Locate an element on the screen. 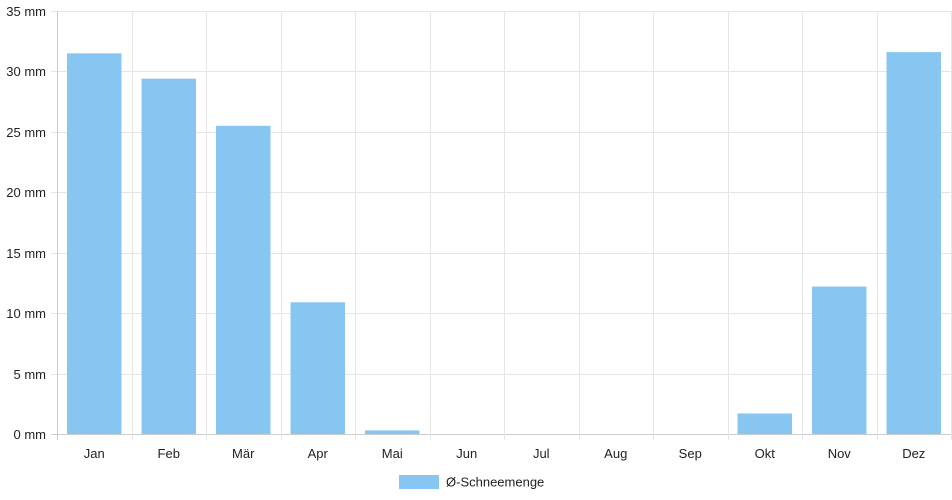 The image size is (952, 500). x-tick-label: Nov is located at coordinates (840, 453).